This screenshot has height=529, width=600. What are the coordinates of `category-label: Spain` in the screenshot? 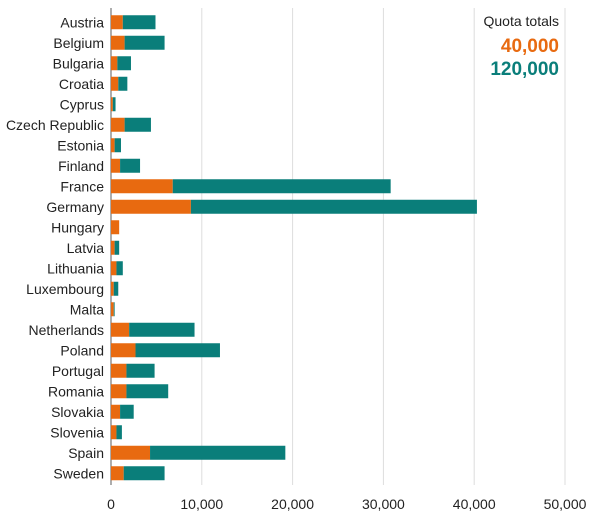 It's located at (86, 453).